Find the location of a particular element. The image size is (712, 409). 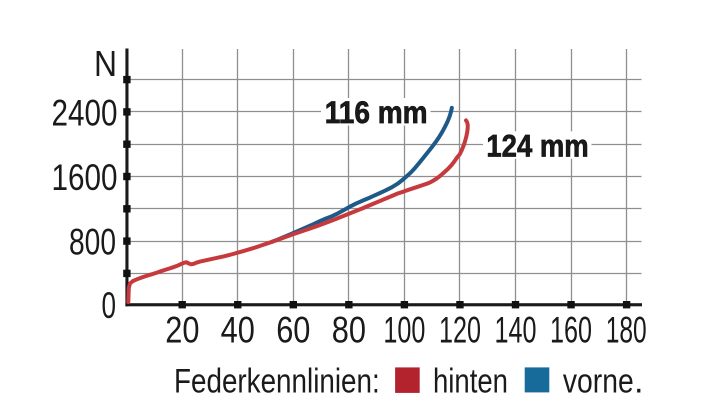

svg-text: 100 is located at coordinates (404, 330).